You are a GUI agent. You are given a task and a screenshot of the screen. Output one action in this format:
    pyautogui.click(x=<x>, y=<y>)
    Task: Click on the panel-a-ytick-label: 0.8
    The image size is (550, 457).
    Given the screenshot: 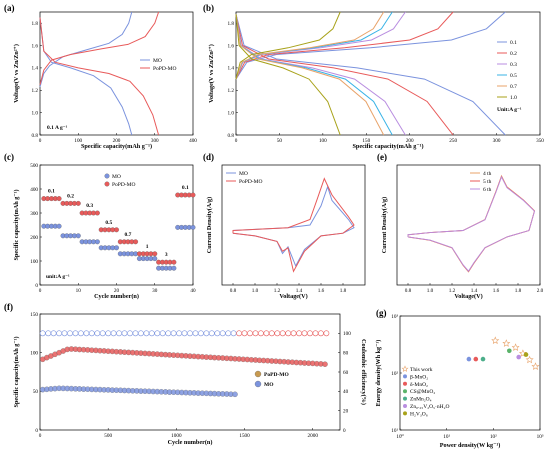 What is the action you would take?
    pyautogui.click(x=35, y=136)
    